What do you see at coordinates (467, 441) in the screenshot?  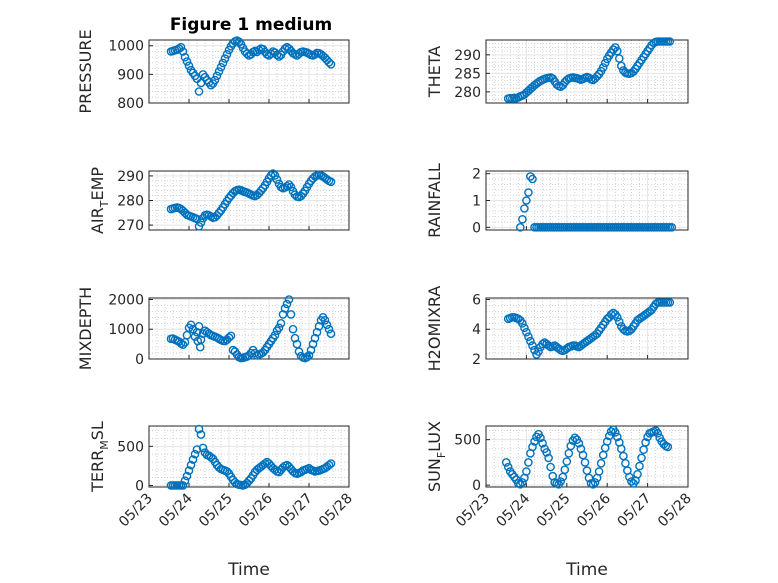 I see `y-tick-label: 500` at bounding box center [467, 441].